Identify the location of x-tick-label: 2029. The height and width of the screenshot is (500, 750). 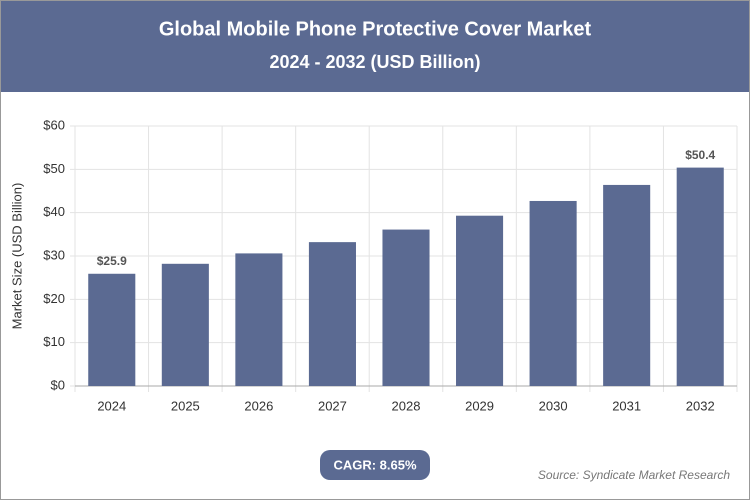
(479, 405).